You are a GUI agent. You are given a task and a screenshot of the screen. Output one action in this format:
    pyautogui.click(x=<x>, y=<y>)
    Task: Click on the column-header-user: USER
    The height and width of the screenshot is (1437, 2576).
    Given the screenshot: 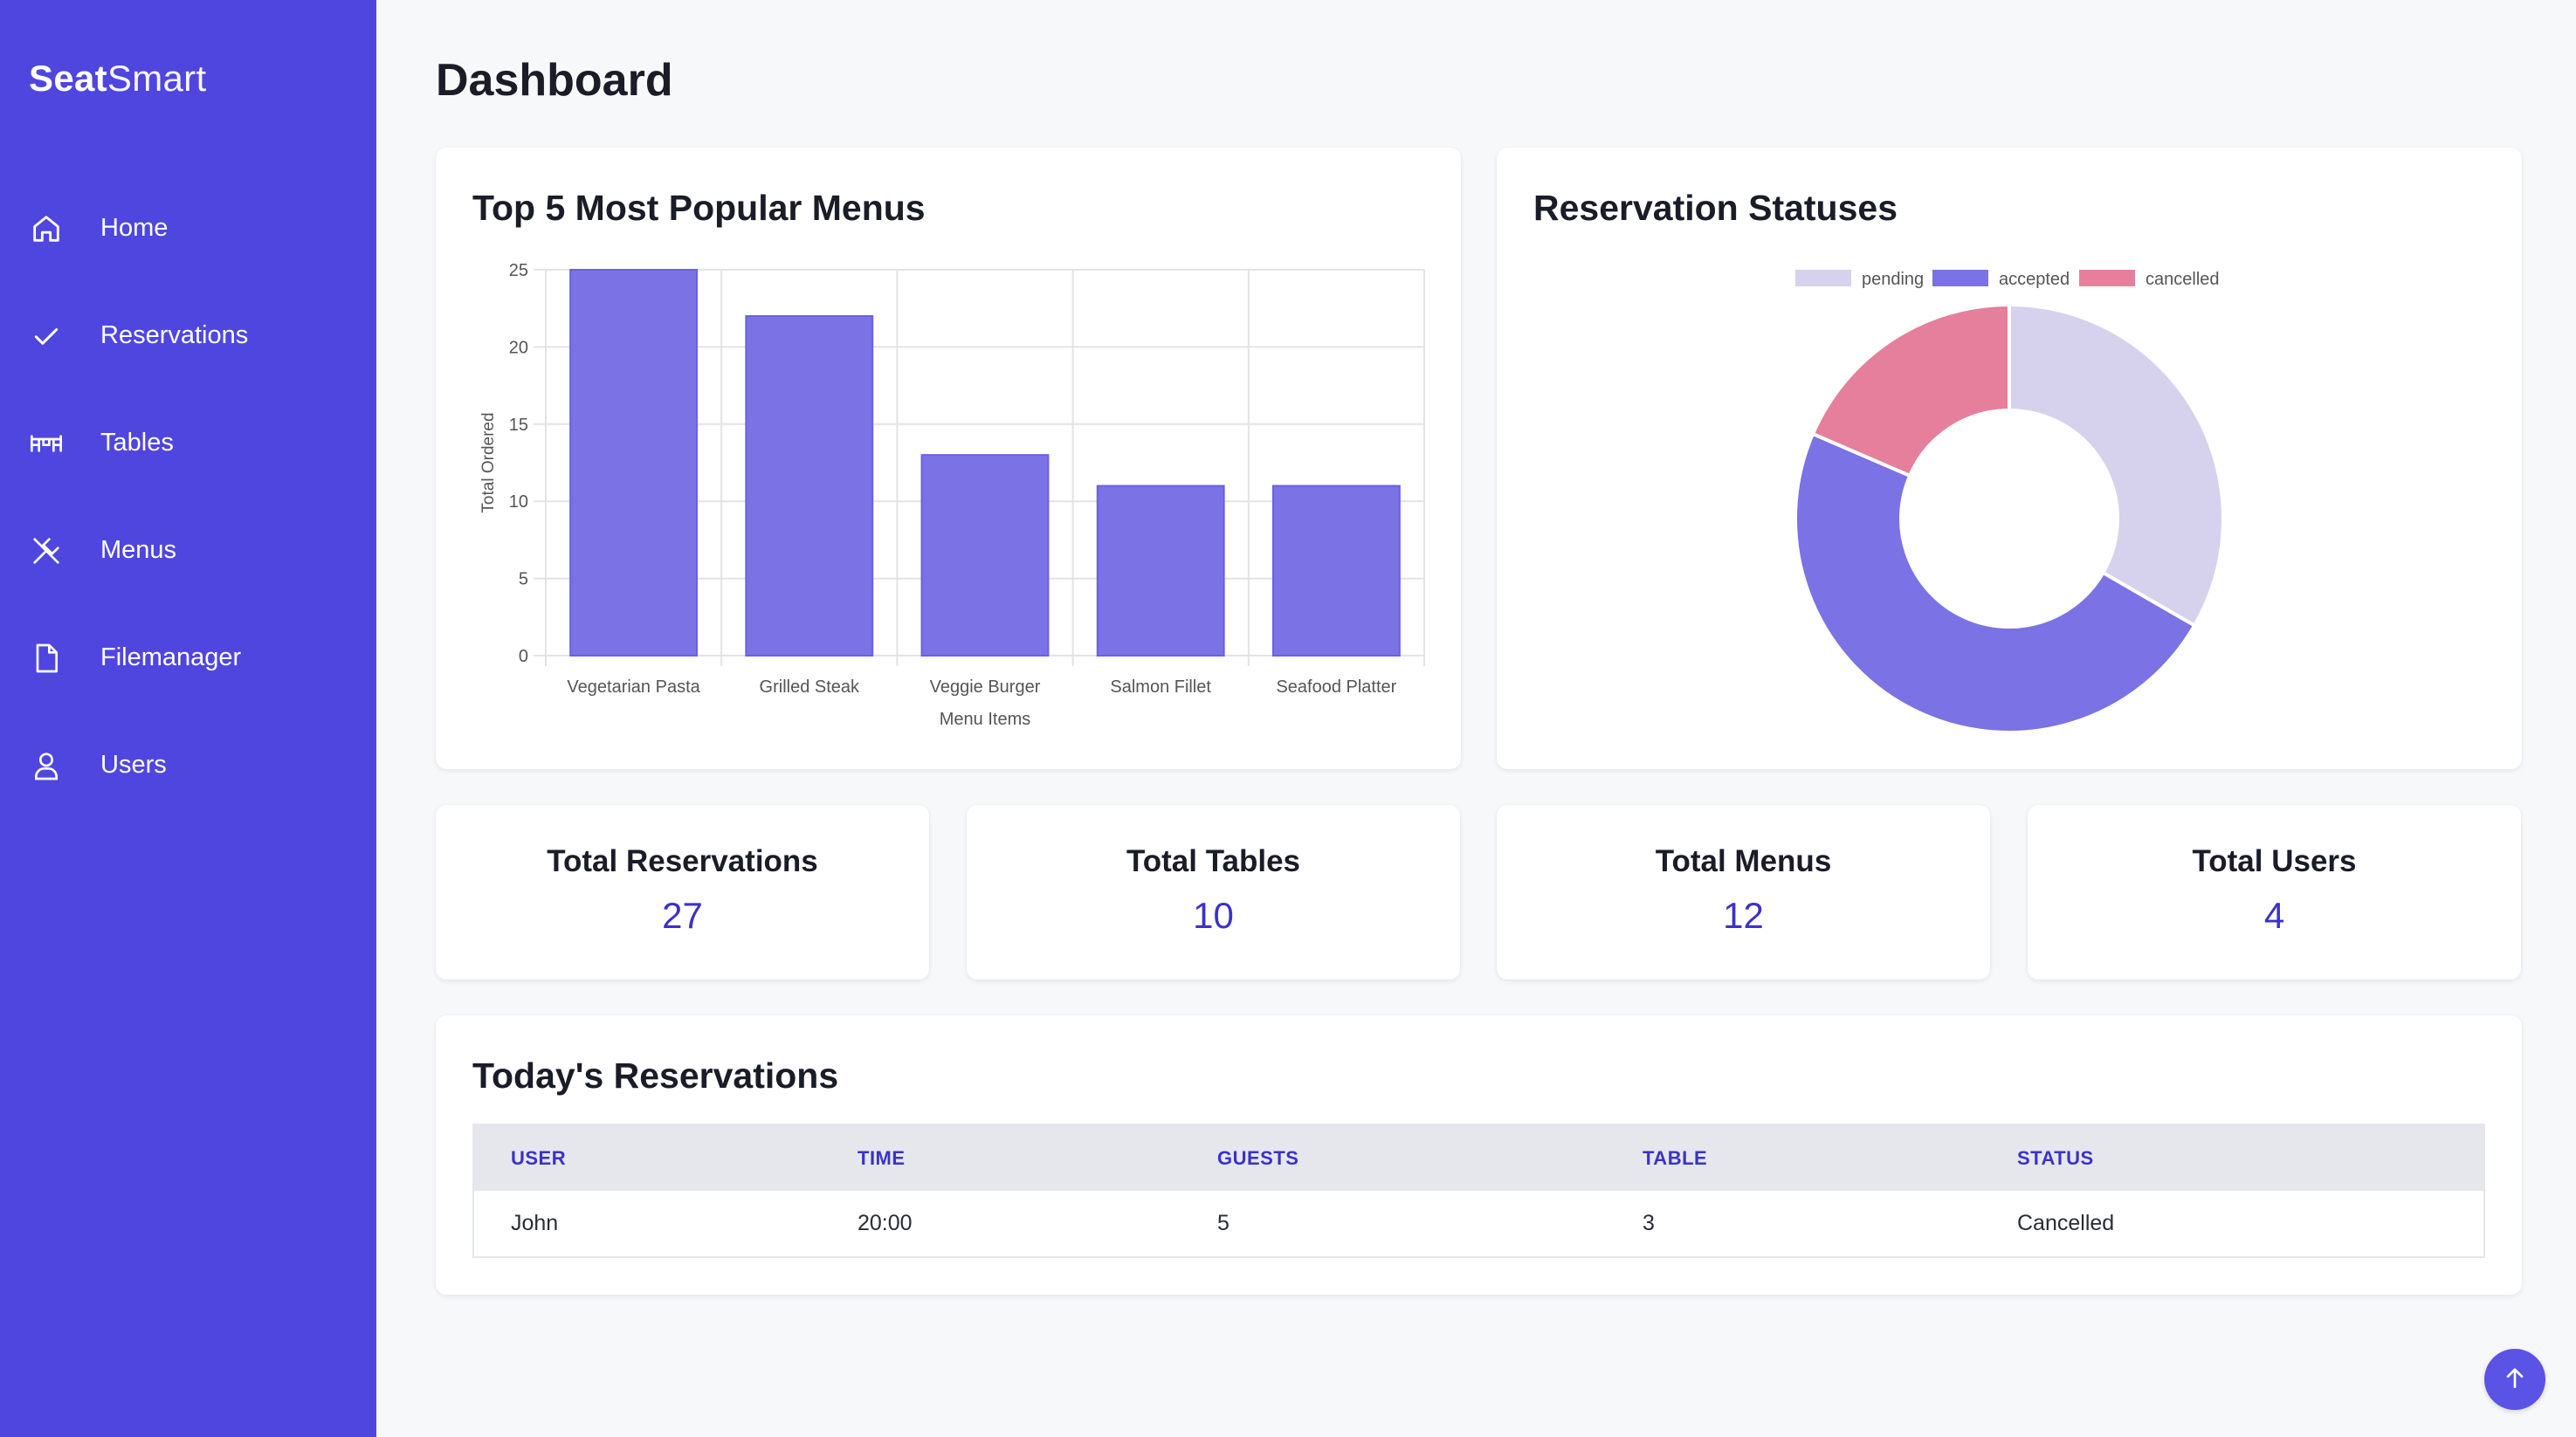 What is the action you would take?
    pyautogui.click(x=647, y=1158)
    